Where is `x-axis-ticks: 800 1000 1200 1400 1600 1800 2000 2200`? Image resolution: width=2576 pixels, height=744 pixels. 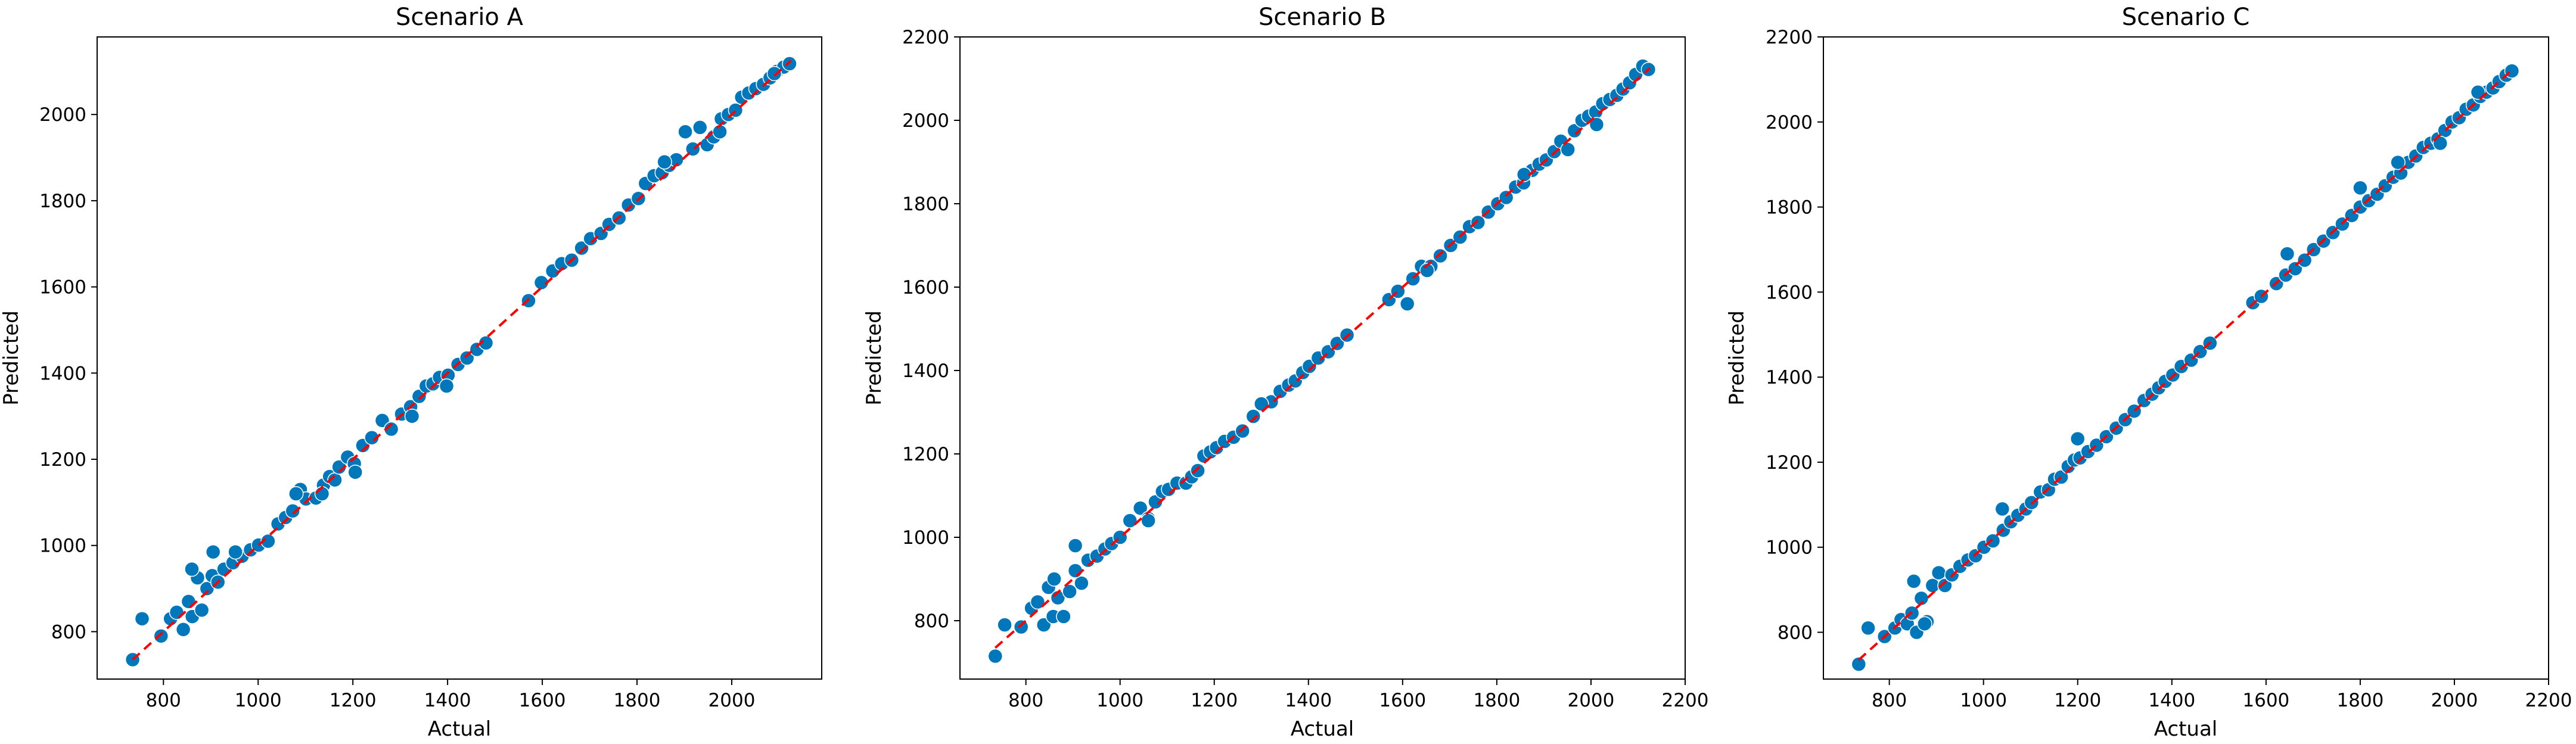 x-axis-ticks: 800 1000 1200 1400 1600 1800 2000 2200 is located at coordinates (1358, 695).